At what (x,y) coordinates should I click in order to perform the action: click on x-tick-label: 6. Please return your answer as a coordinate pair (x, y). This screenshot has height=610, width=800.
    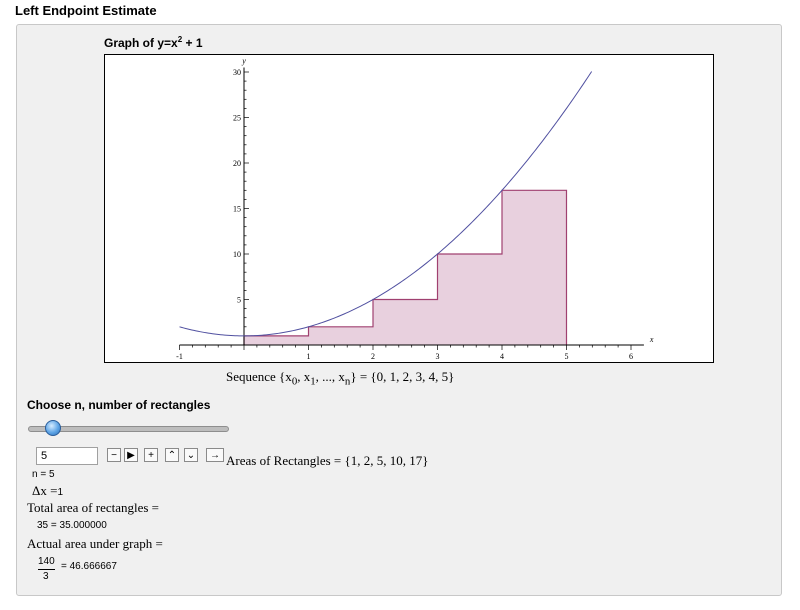
    Looking at the image, I should click on (631, 356).